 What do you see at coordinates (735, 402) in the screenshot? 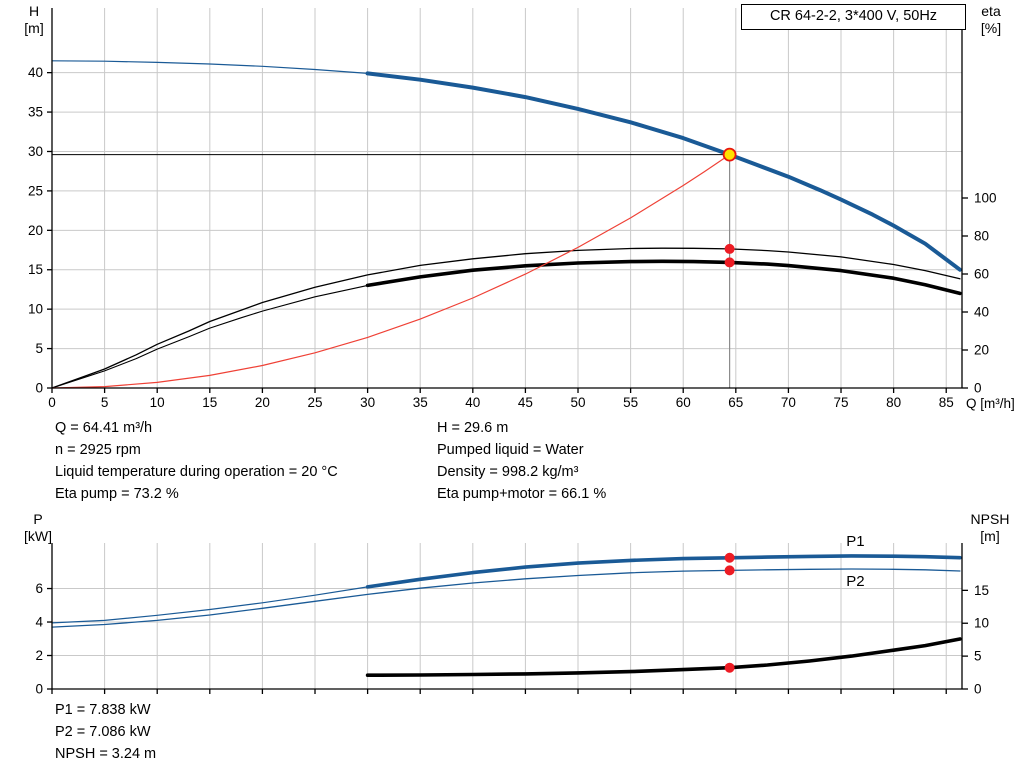
I see `svg-text: 65` at bounding box center [735, 402].